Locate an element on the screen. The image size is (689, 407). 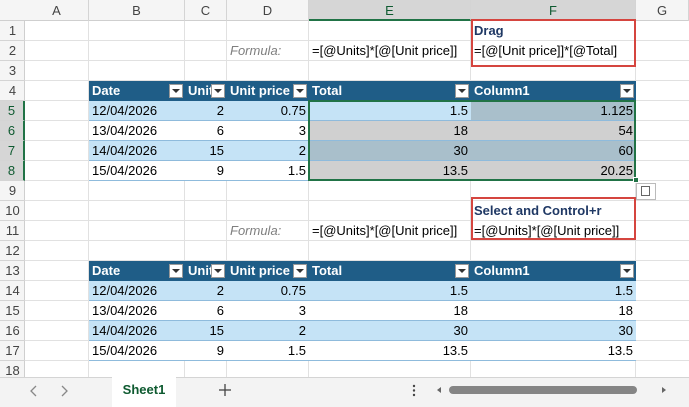
hscroll-thumb is located at coordinates (543, 390).